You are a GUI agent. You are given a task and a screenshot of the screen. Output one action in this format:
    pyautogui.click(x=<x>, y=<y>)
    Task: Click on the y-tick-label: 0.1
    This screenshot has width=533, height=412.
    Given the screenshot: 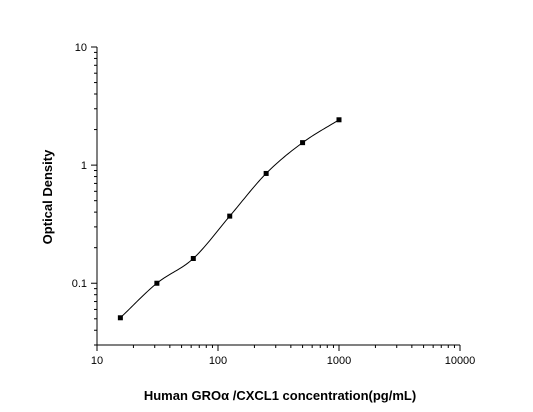 What is the action you would take?
    pyautogui.click(x=79, y=284)
    